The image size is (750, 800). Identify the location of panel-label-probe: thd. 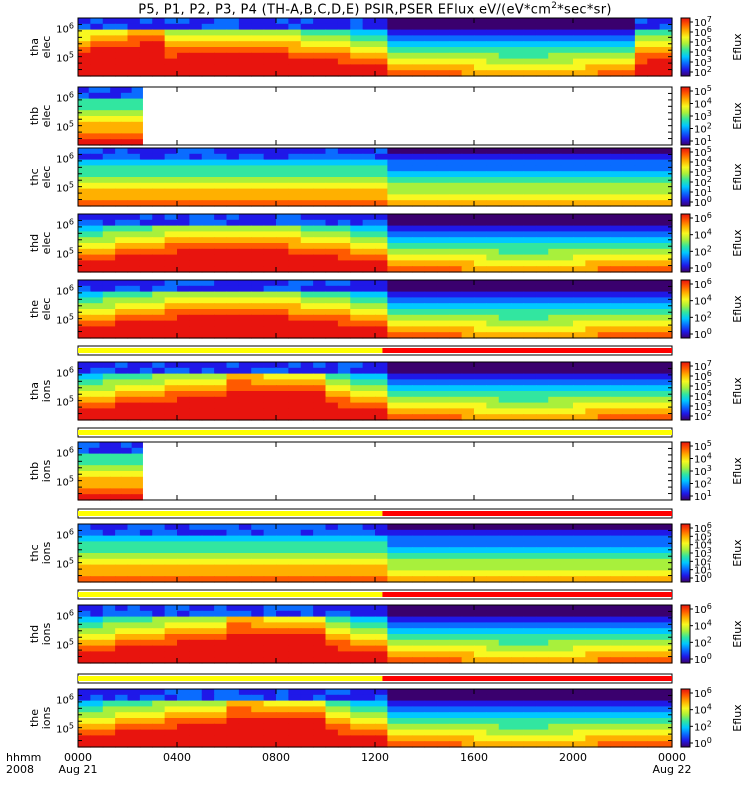
(34, 243).